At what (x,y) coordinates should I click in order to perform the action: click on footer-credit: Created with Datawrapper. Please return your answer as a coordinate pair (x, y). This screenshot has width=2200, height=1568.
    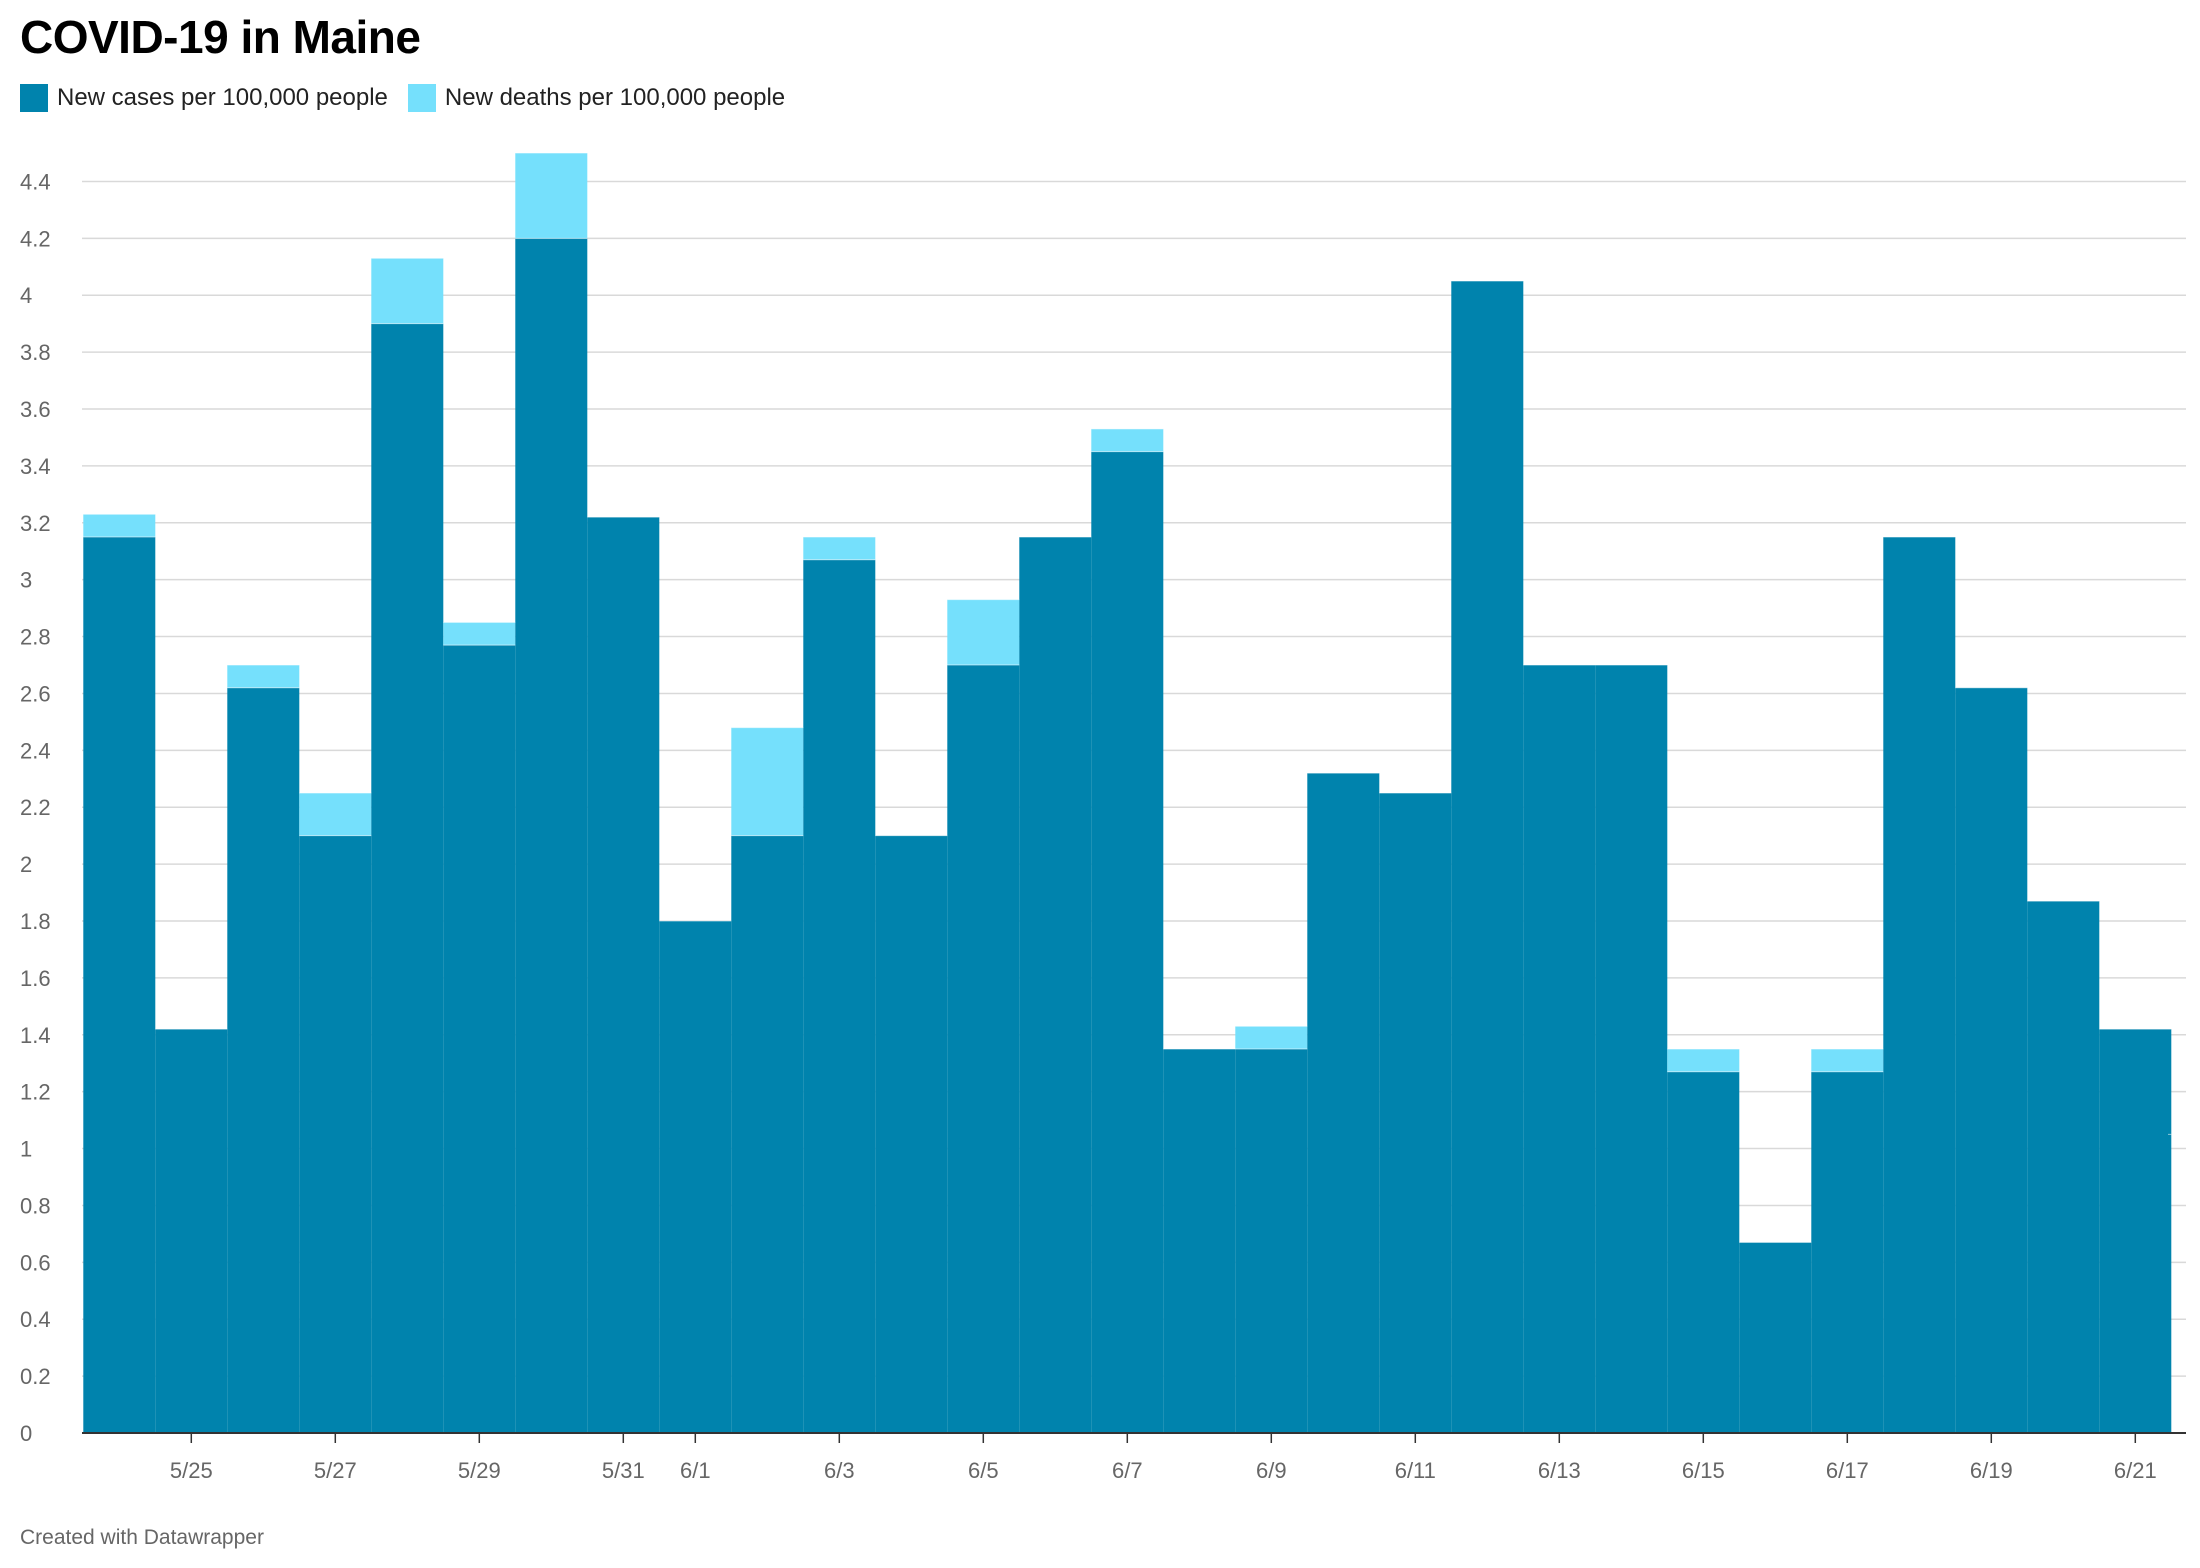
    Looking at the image, I should click on (142, 1537).